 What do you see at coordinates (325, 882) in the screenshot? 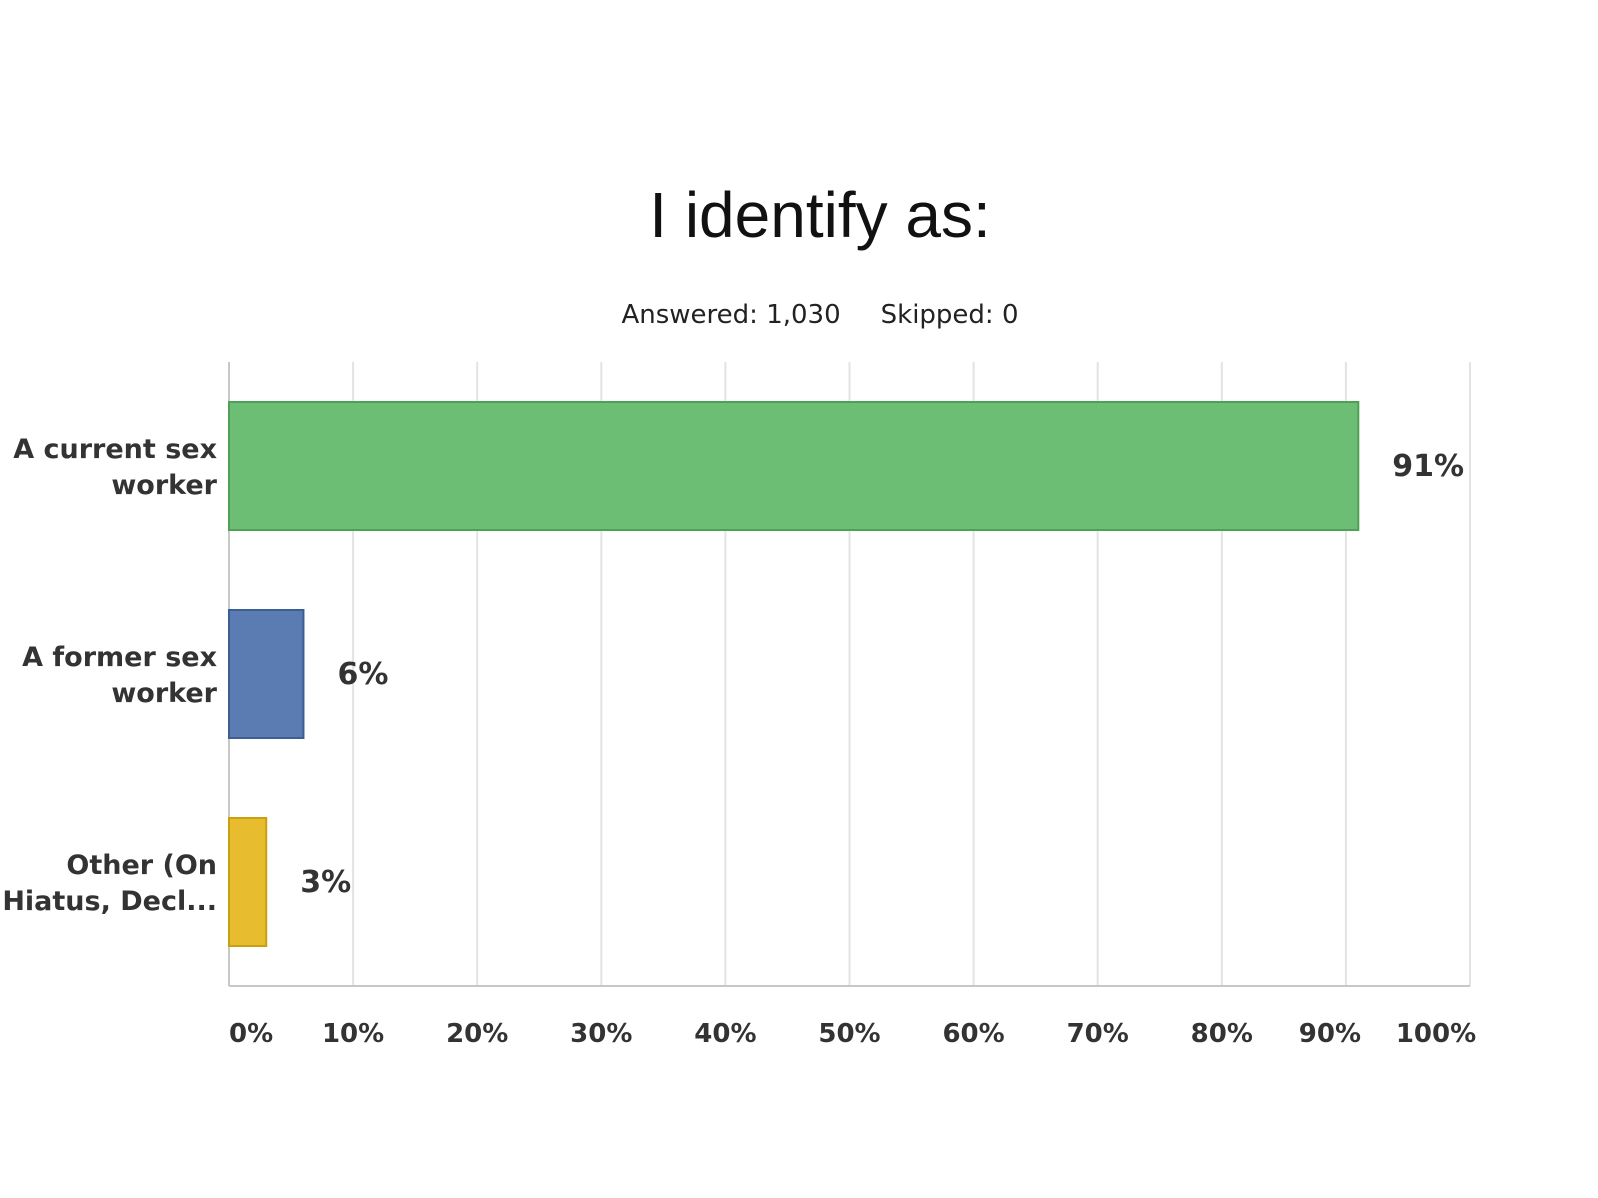
I see `bar-value-label: 3%` at bounding box center [325, 882].